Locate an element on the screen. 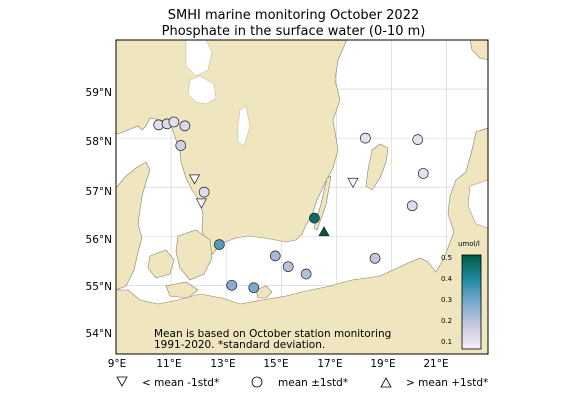  colorbar is located at coordinates (471, 302).